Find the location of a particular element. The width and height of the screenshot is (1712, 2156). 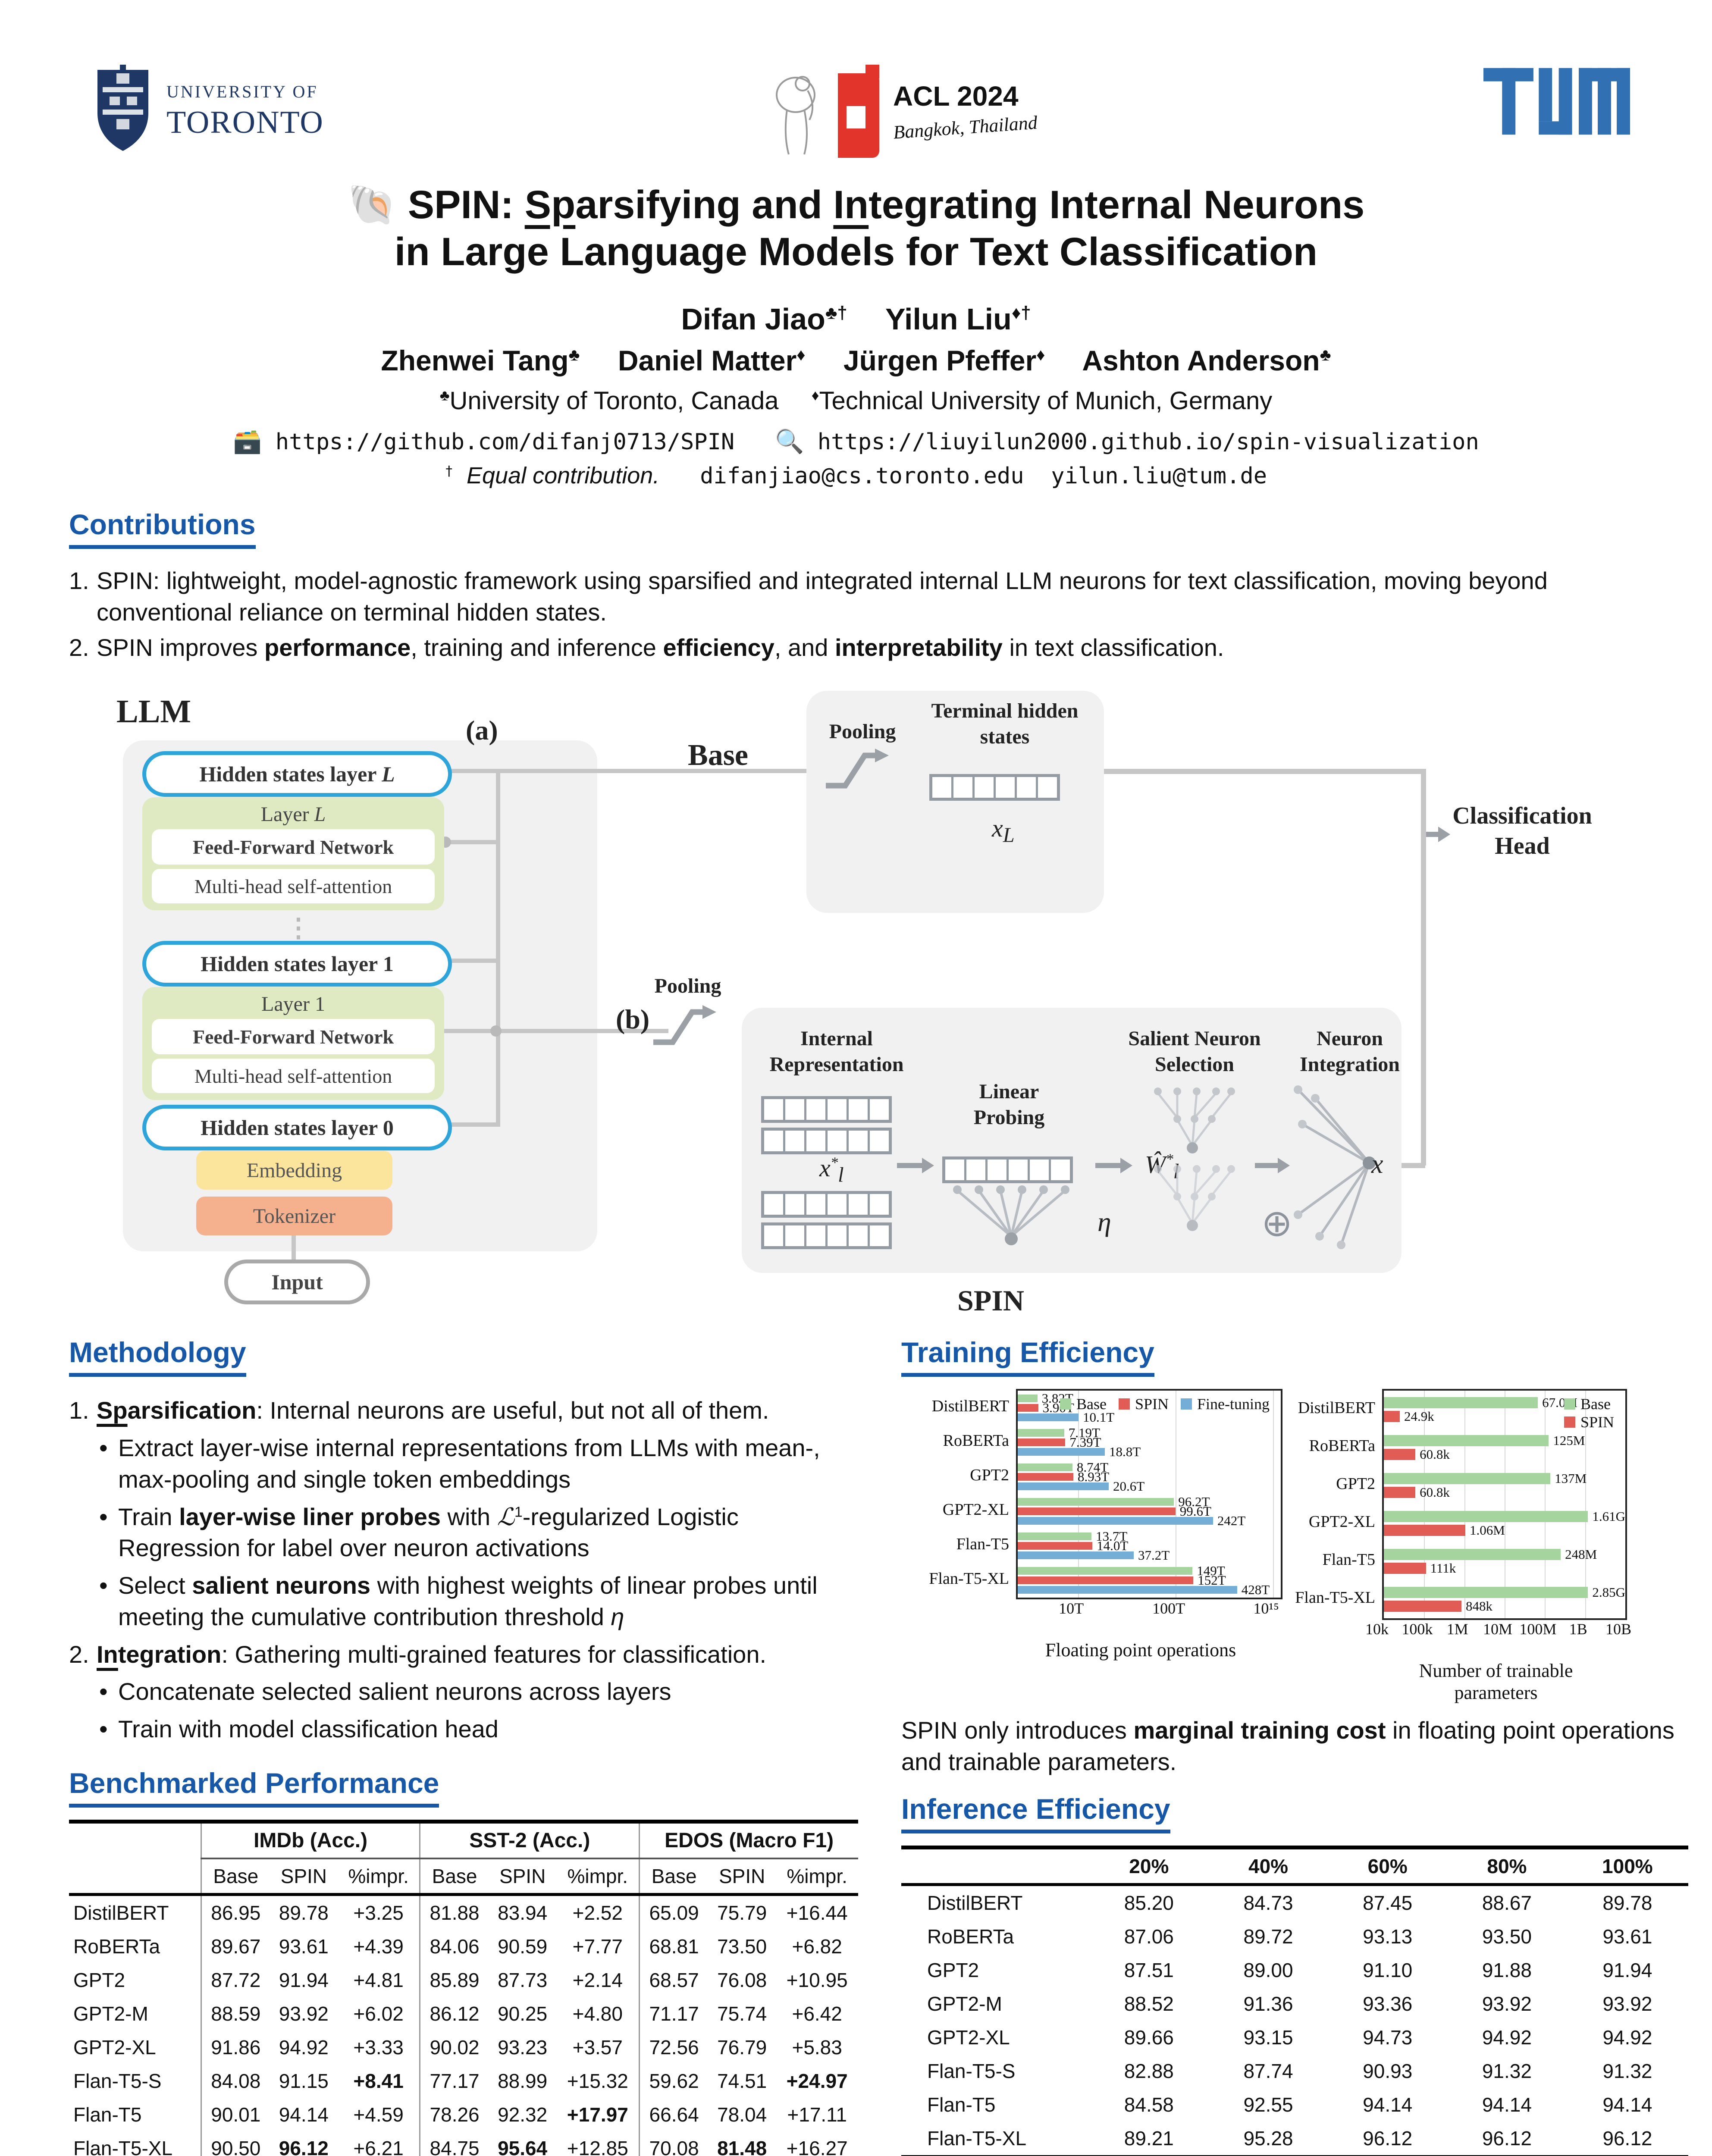

table-row: GPT2-M 88.52 91.36 93.36 93.92 93.92 is located at coordinates (1295, 2004).